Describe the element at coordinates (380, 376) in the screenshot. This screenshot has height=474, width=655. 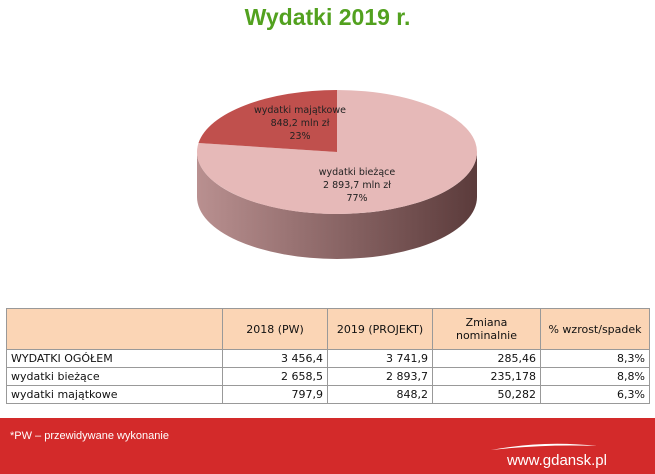
I see `cell: 2 893,7` at that location.